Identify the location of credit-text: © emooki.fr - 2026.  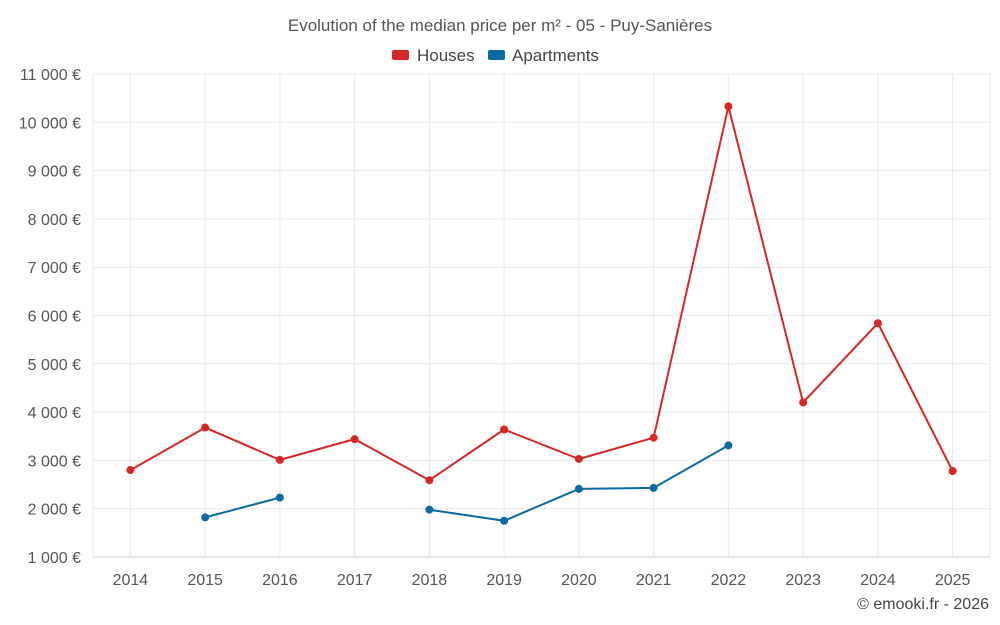
(923, 604).